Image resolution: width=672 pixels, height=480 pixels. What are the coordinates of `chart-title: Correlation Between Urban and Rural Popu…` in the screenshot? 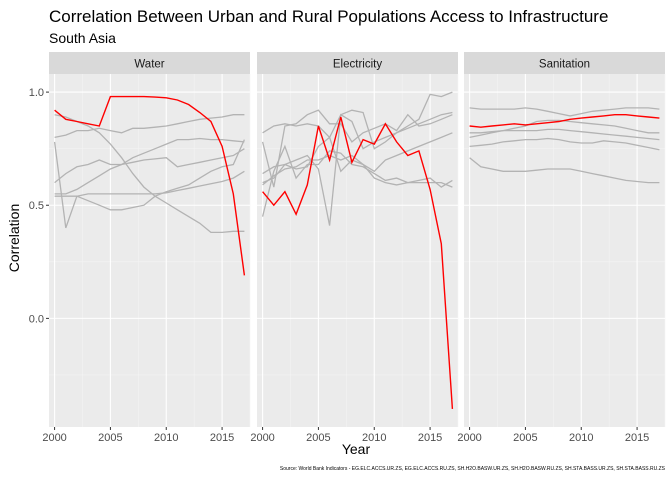 It's located at (328, 16).